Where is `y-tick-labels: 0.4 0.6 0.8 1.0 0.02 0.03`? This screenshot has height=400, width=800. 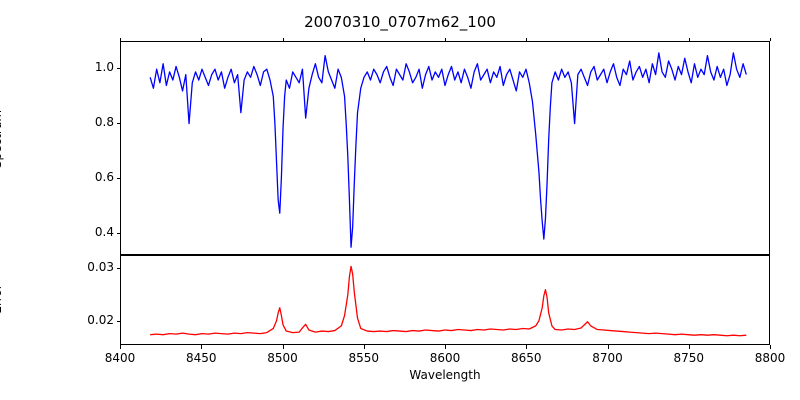
y-tick-labels: 0.4 0.6 0.8 1.0 0.02 0.03 is located at coordinates (57, 200).